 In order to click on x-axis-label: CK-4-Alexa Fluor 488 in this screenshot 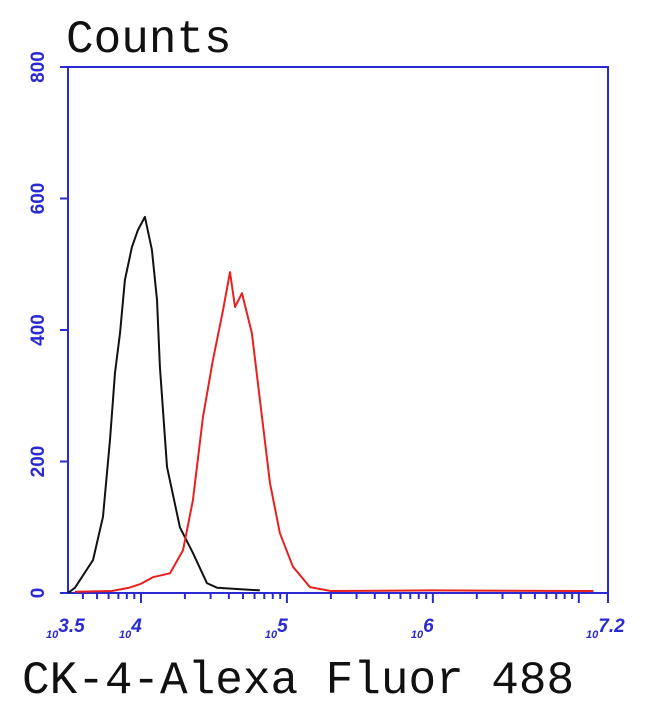, I will do `click(298, 681)`.